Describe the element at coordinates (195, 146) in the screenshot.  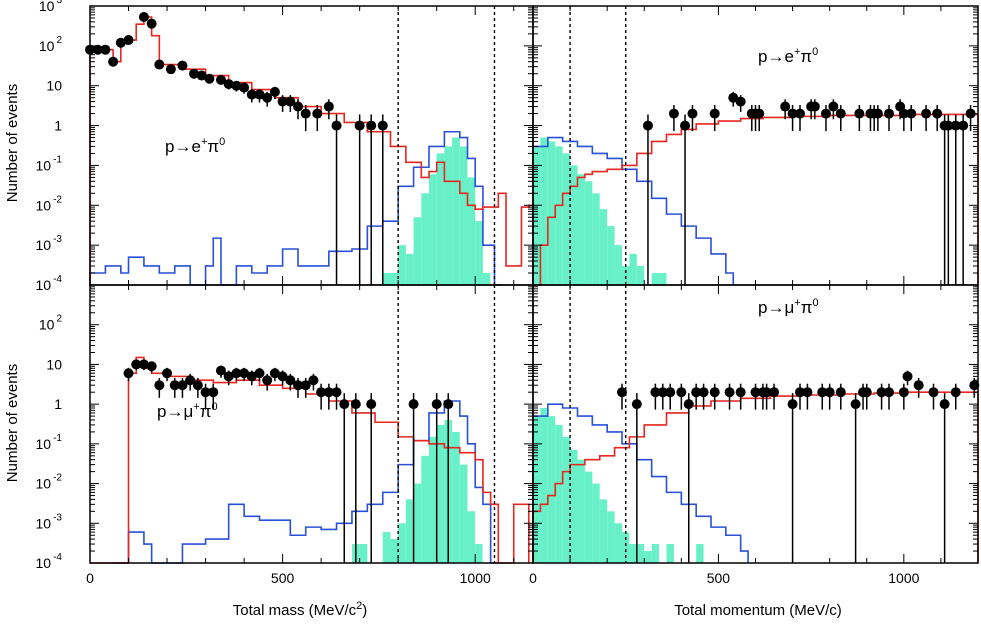
I see `top-left-channel-label: p→e+π0` at that location.